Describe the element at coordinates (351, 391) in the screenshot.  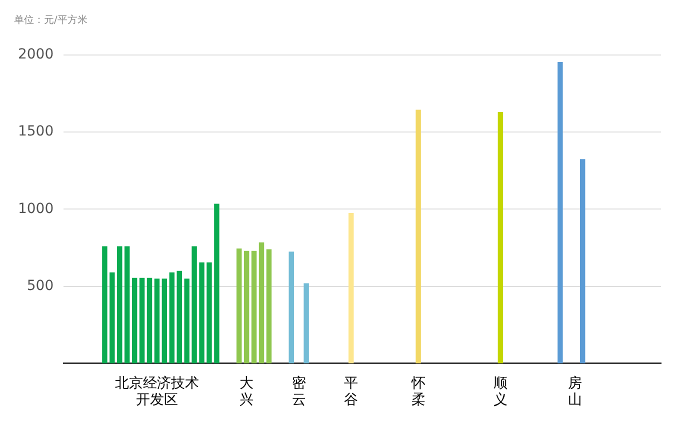
I see `x-tick-label: 平谷` at that location.